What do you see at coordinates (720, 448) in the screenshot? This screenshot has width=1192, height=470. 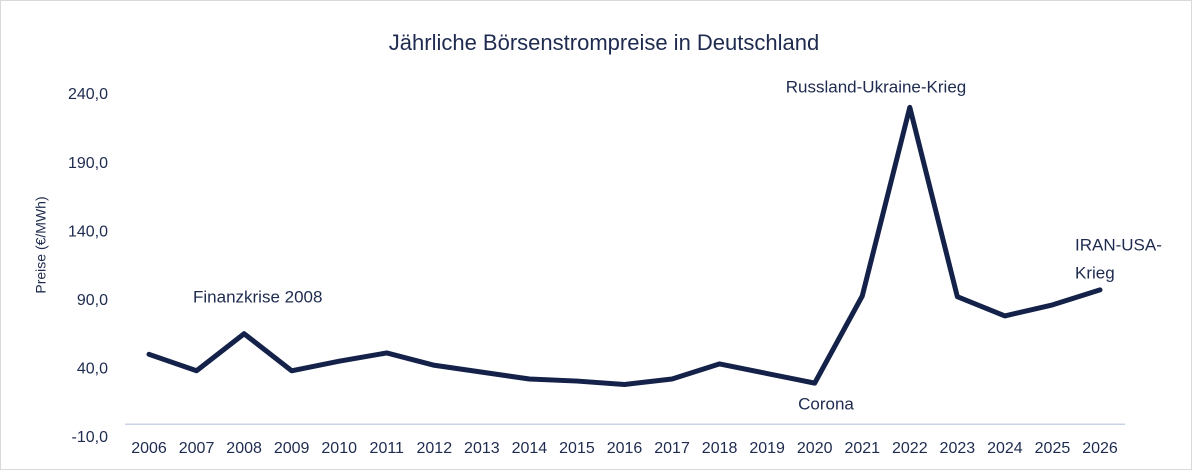 I see `x-tick-label: 2018` at bounding box center [720, 448].